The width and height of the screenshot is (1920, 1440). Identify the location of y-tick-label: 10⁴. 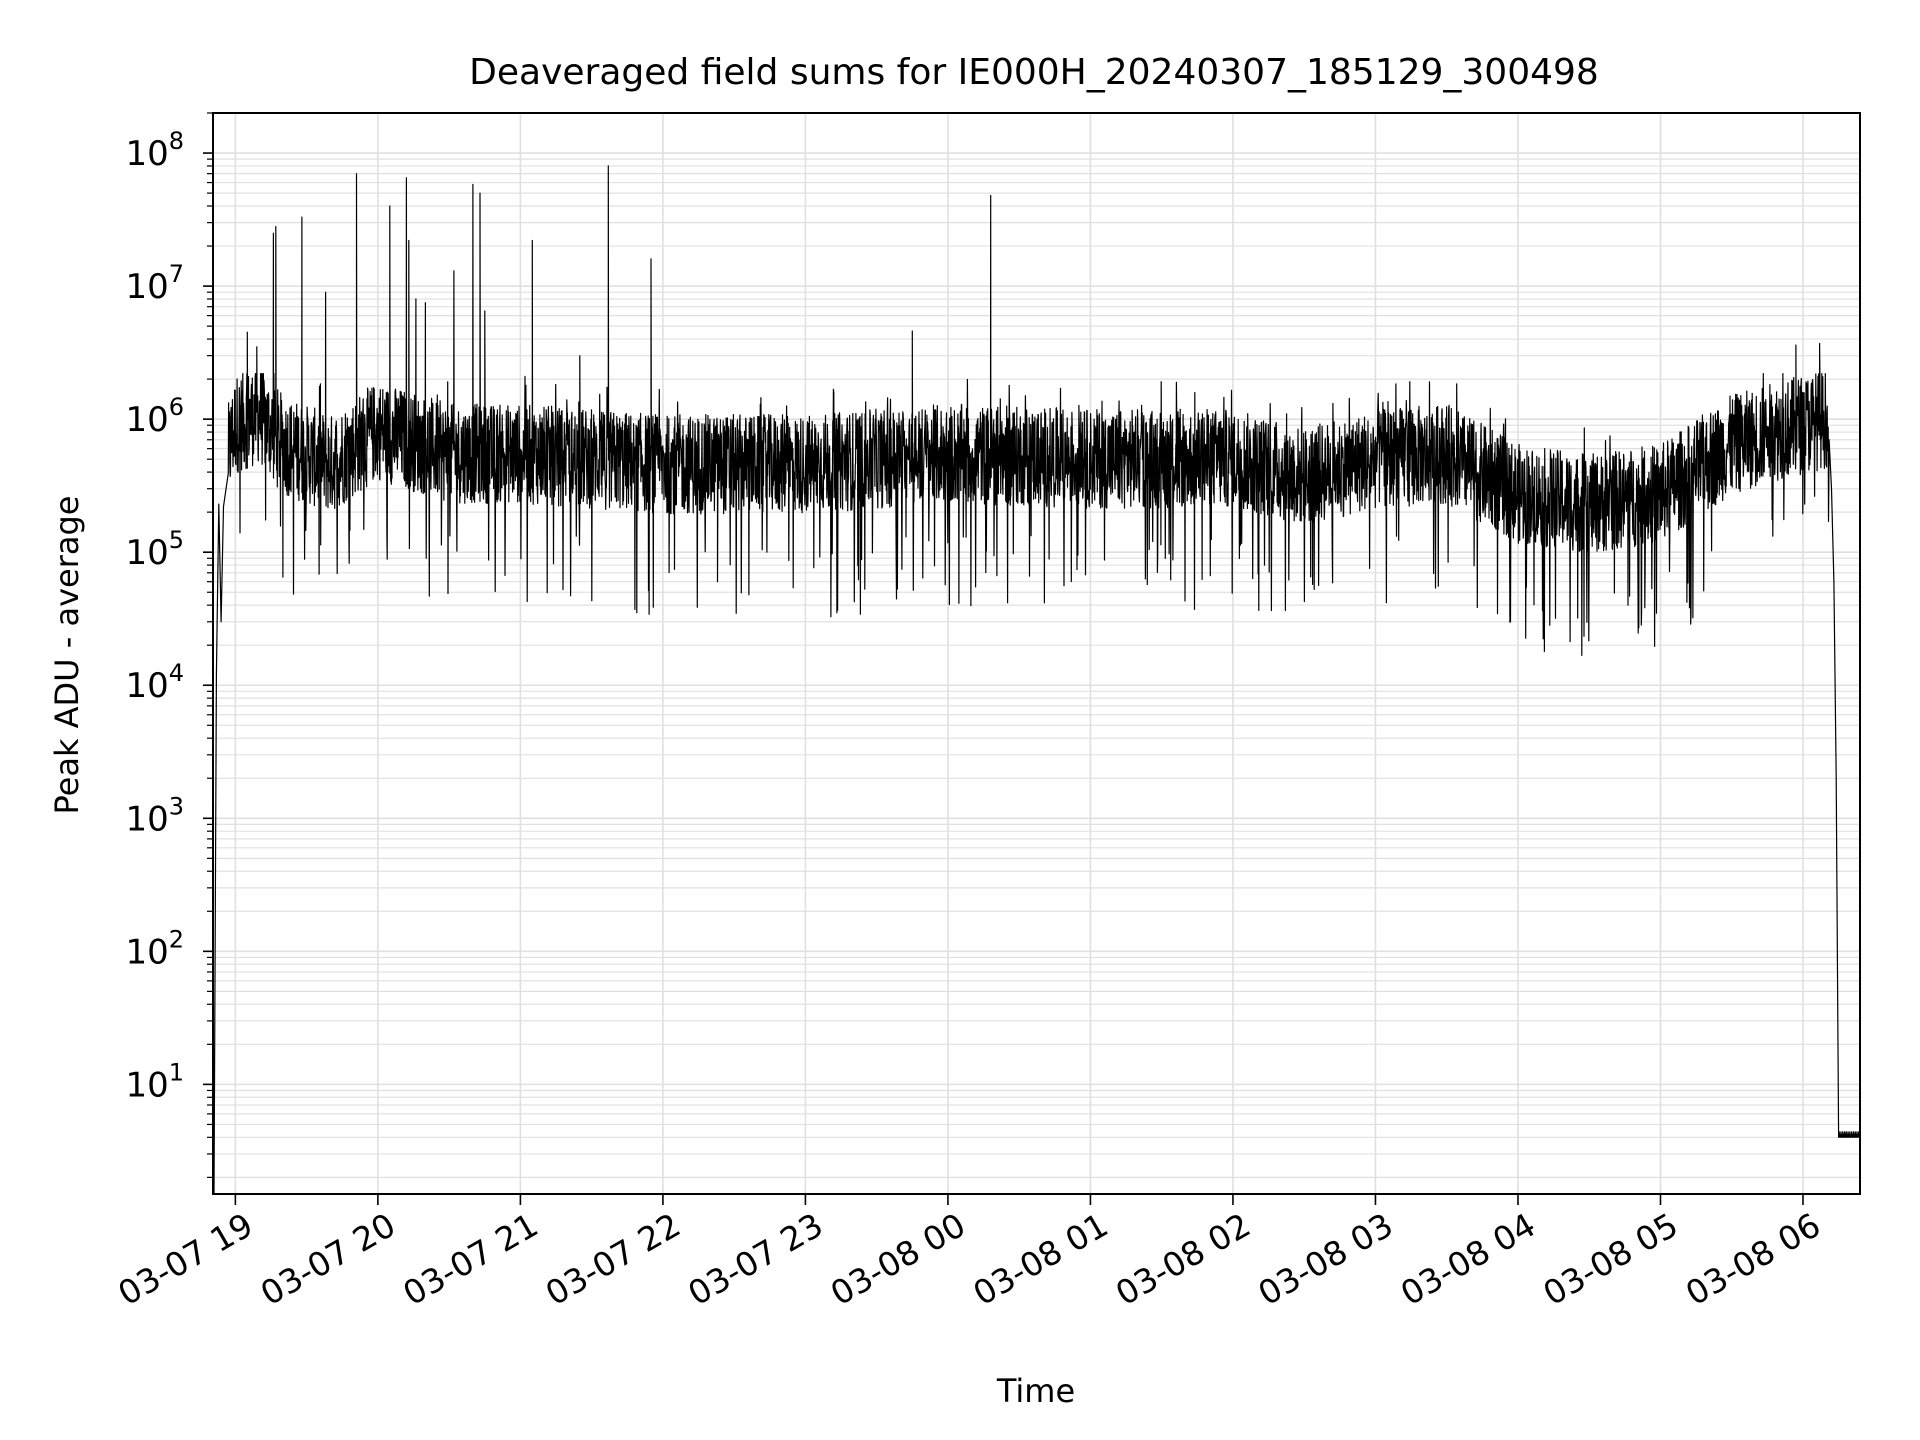
(154, 682).